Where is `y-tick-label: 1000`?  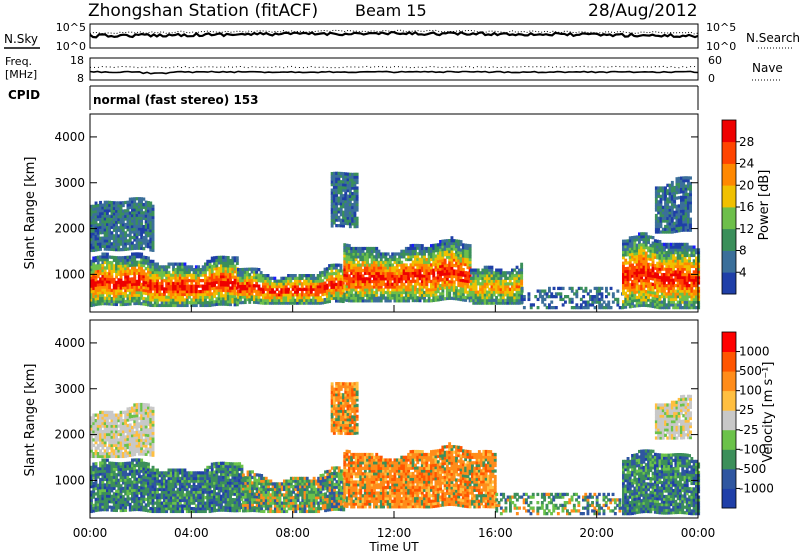
y-tick-label: 1000 is located at coordinates (69, 274).